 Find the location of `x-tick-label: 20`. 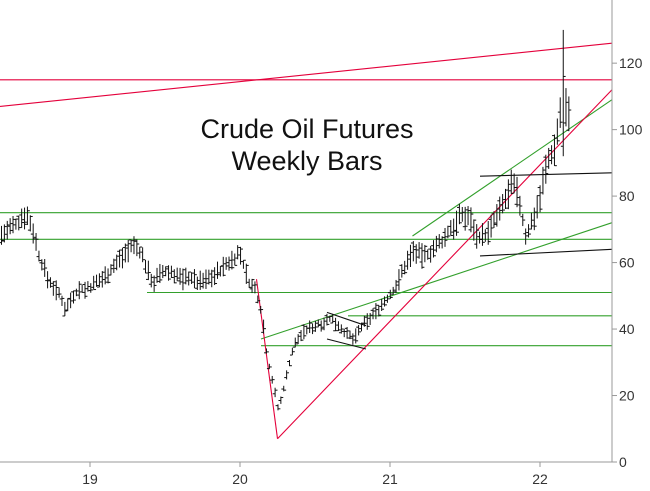

x-tick-label: 20 is located at coordinates (240, 479).